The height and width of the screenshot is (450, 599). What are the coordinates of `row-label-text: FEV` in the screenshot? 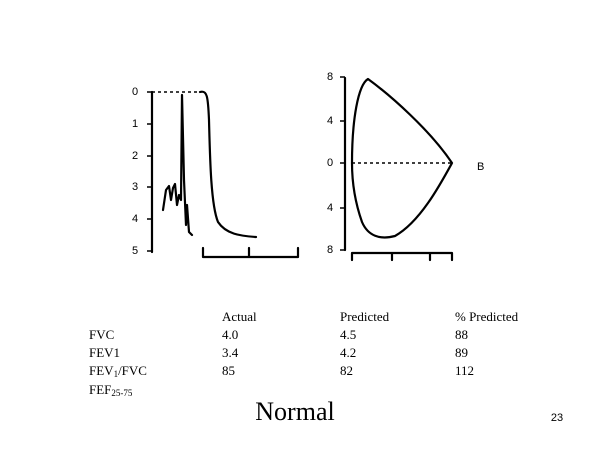 It's located at (101, 370).